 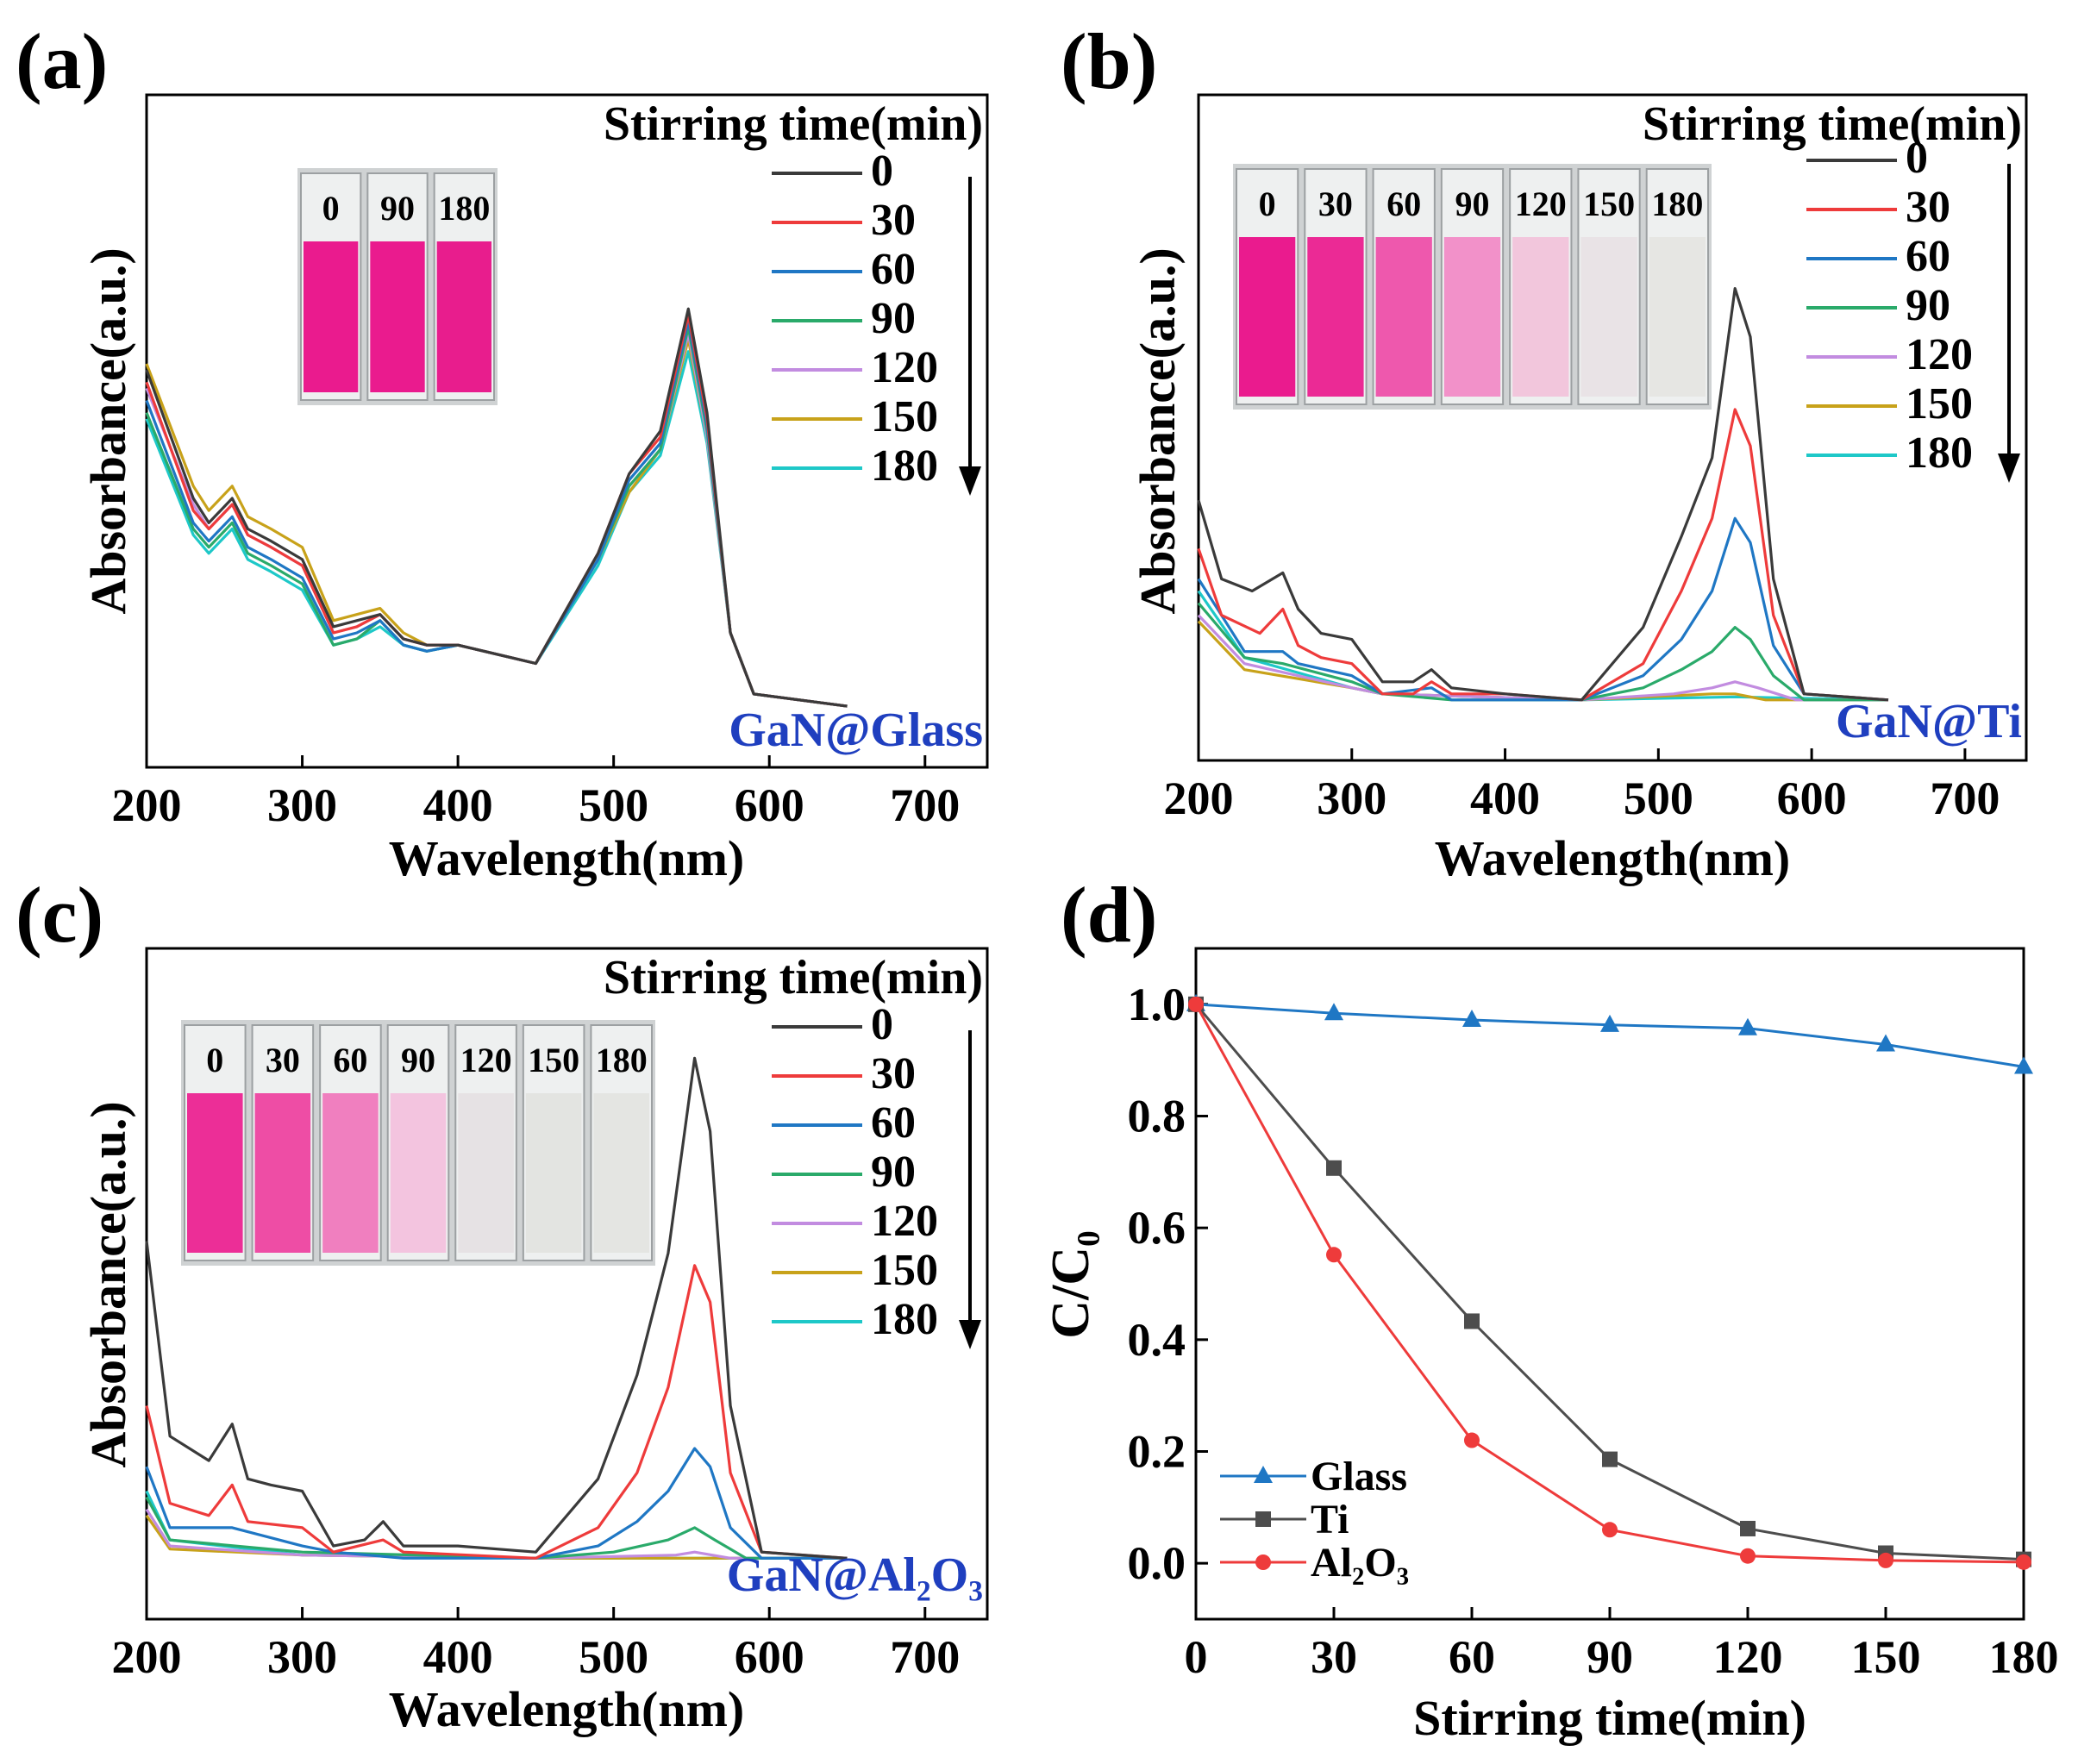 I want to click on spectra-curves, so click(x=497, y=1308).